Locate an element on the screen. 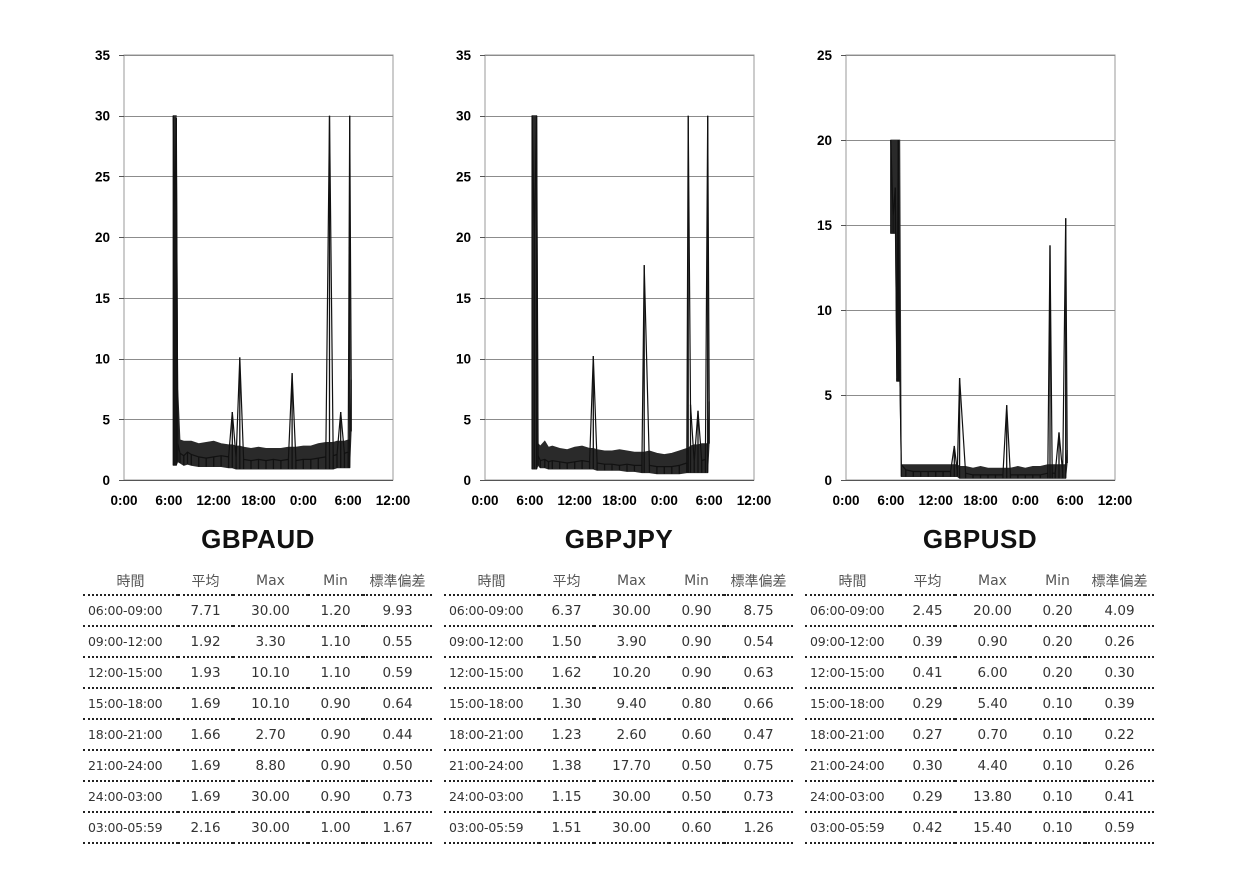  value-cell: 1.30 is located at coordinates (566, 704).